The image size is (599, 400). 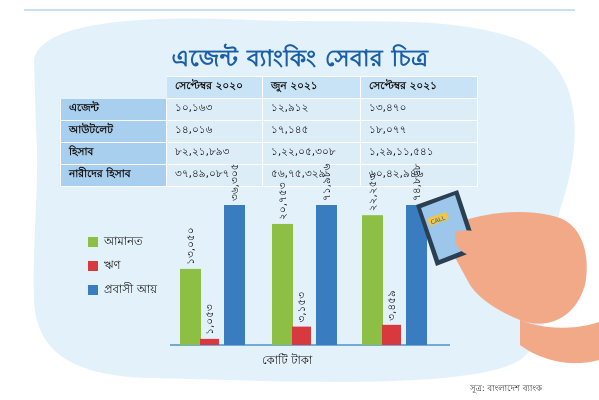 What do you see at coordinates (311, 131) in the screenshot?
I see `table-cell: ১৭,১৪৫` at bounding box center [311, 131].